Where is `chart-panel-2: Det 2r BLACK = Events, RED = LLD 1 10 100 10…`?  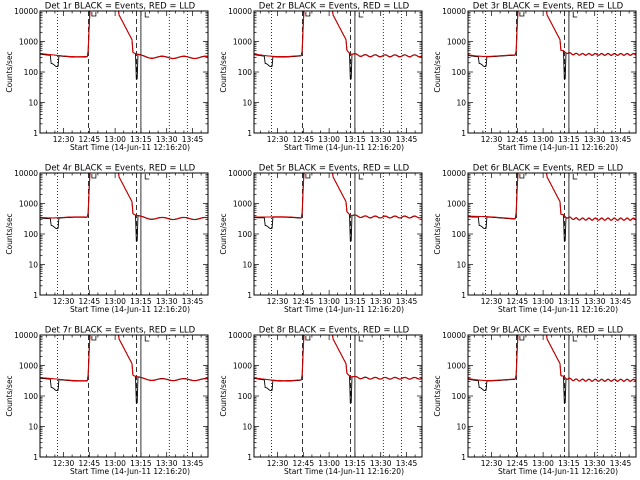
chart-panel-2: Det 2r BLACK = Events, RED = LLD 1 10 100 10… is located at coordinates (321, 77).